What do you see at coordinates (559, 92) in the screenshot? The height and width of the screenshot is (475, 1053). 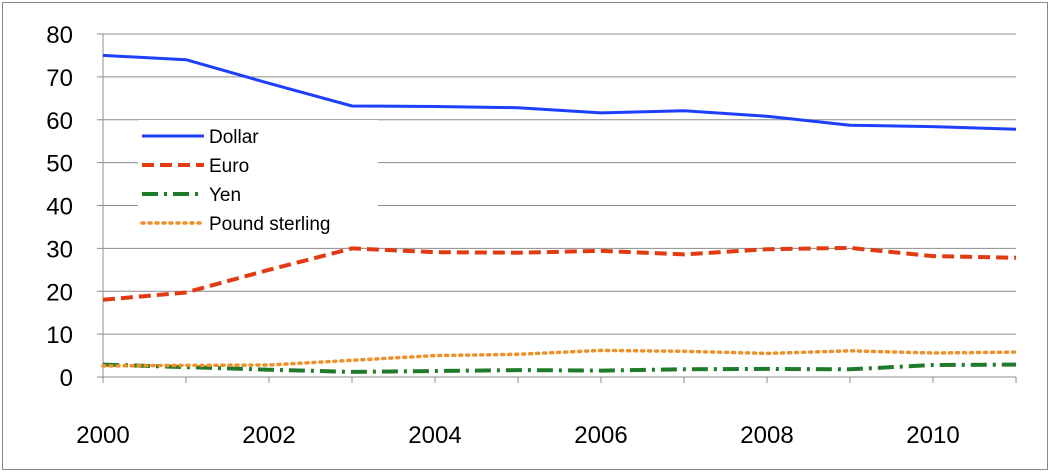 I see `series-line-dollar` at bounding box center [559, 92].